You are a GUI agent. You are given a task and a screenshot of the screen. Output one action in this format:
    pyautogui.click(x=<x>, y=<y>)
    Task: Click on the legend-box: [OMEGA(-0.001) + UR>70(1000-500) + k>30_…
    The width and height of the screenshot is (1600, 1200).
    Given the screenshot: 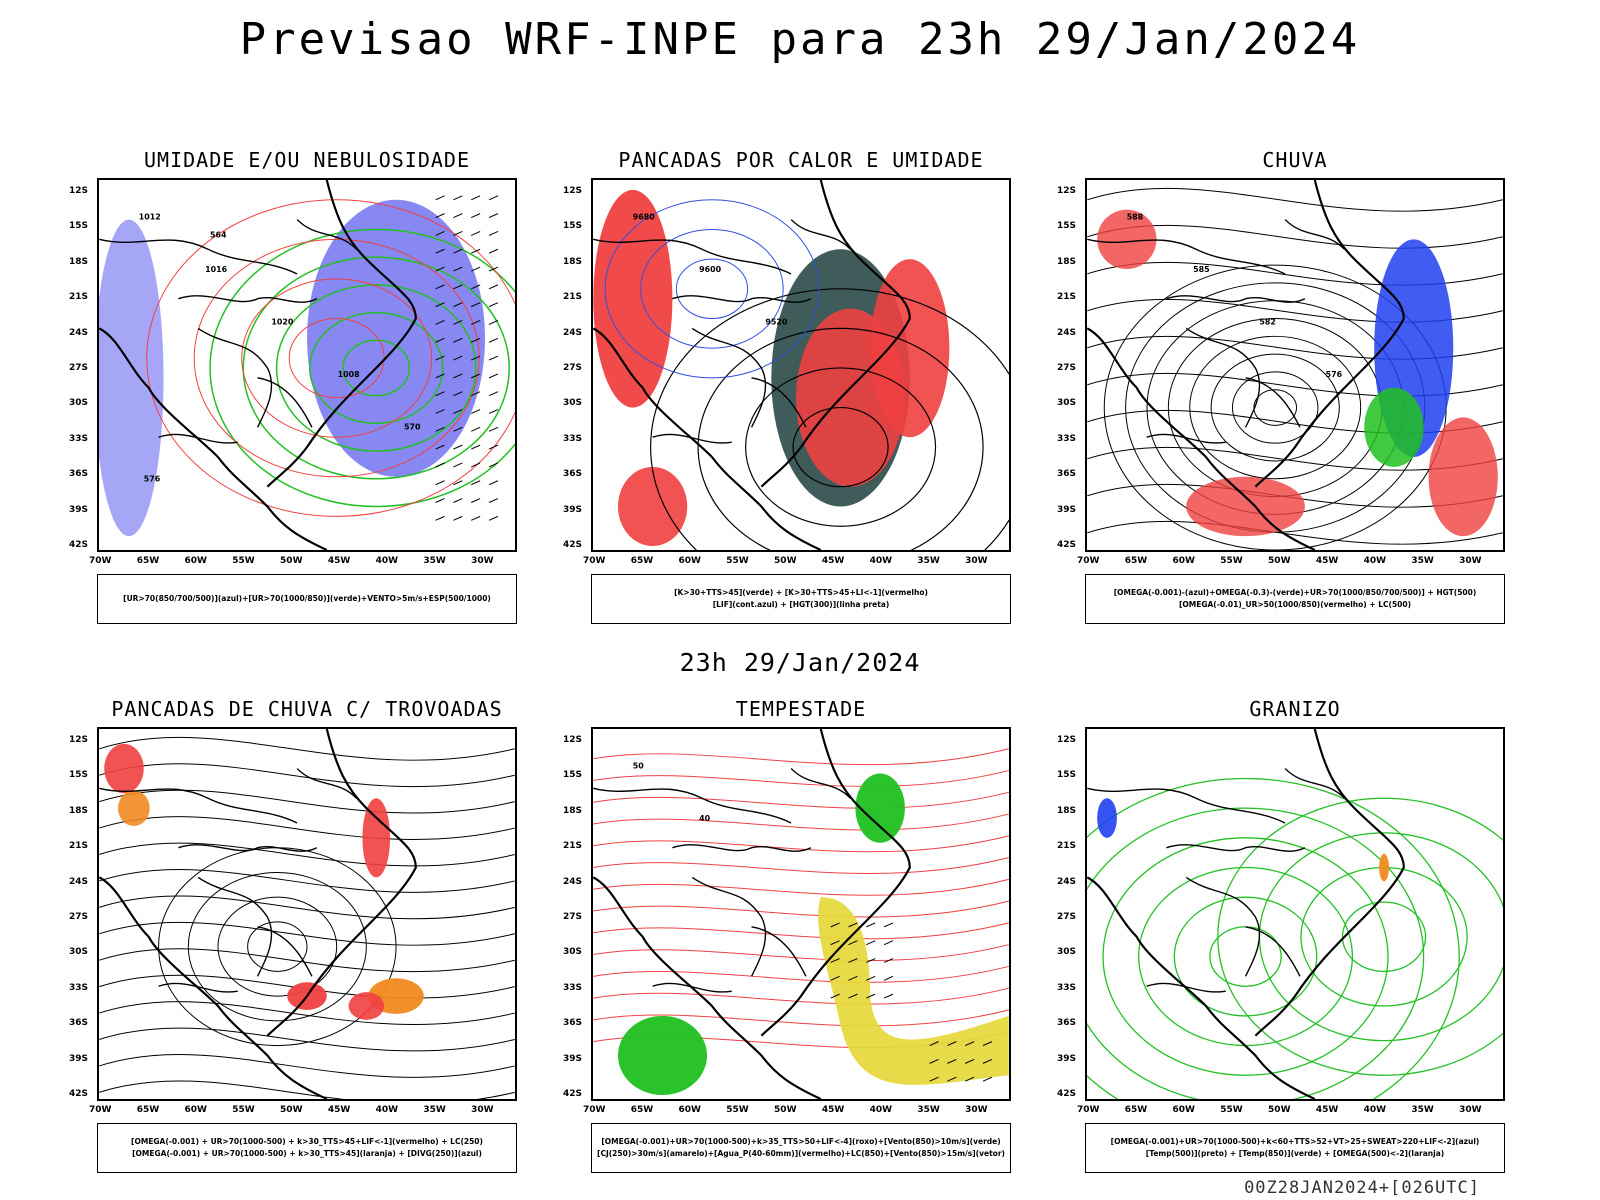 What is the action you would take?
    pyautogui.click(x=307, y=1148)
    